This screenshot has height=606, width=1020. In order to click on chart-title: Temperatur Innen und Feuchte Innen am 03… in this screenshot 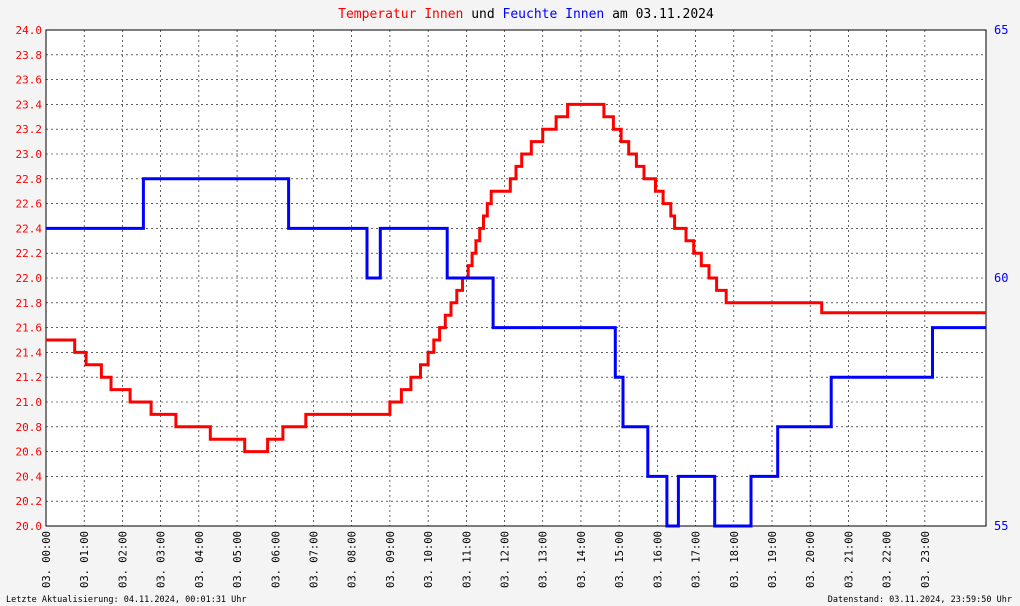, I will do `click(526, 14)`.